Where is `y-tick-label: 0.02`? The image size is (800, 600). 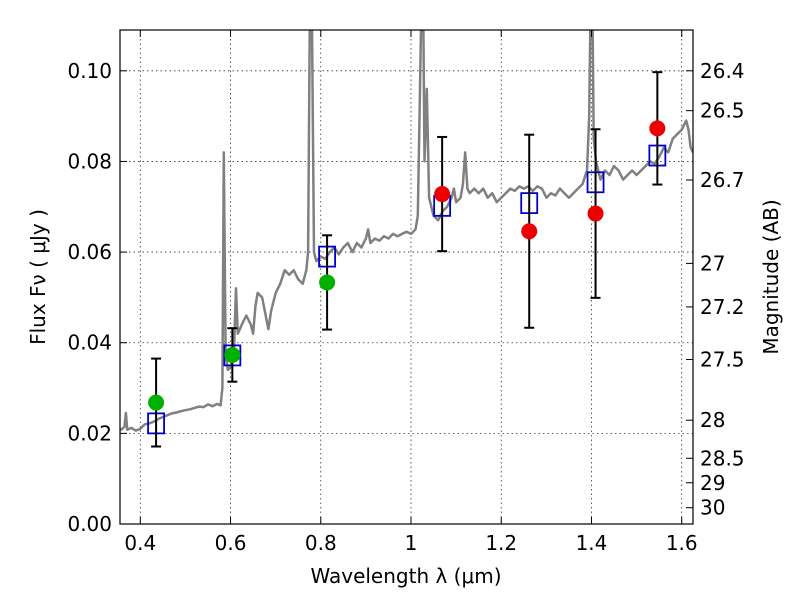 y-tick-label: 0.02 is located at coordinates (89, 433).